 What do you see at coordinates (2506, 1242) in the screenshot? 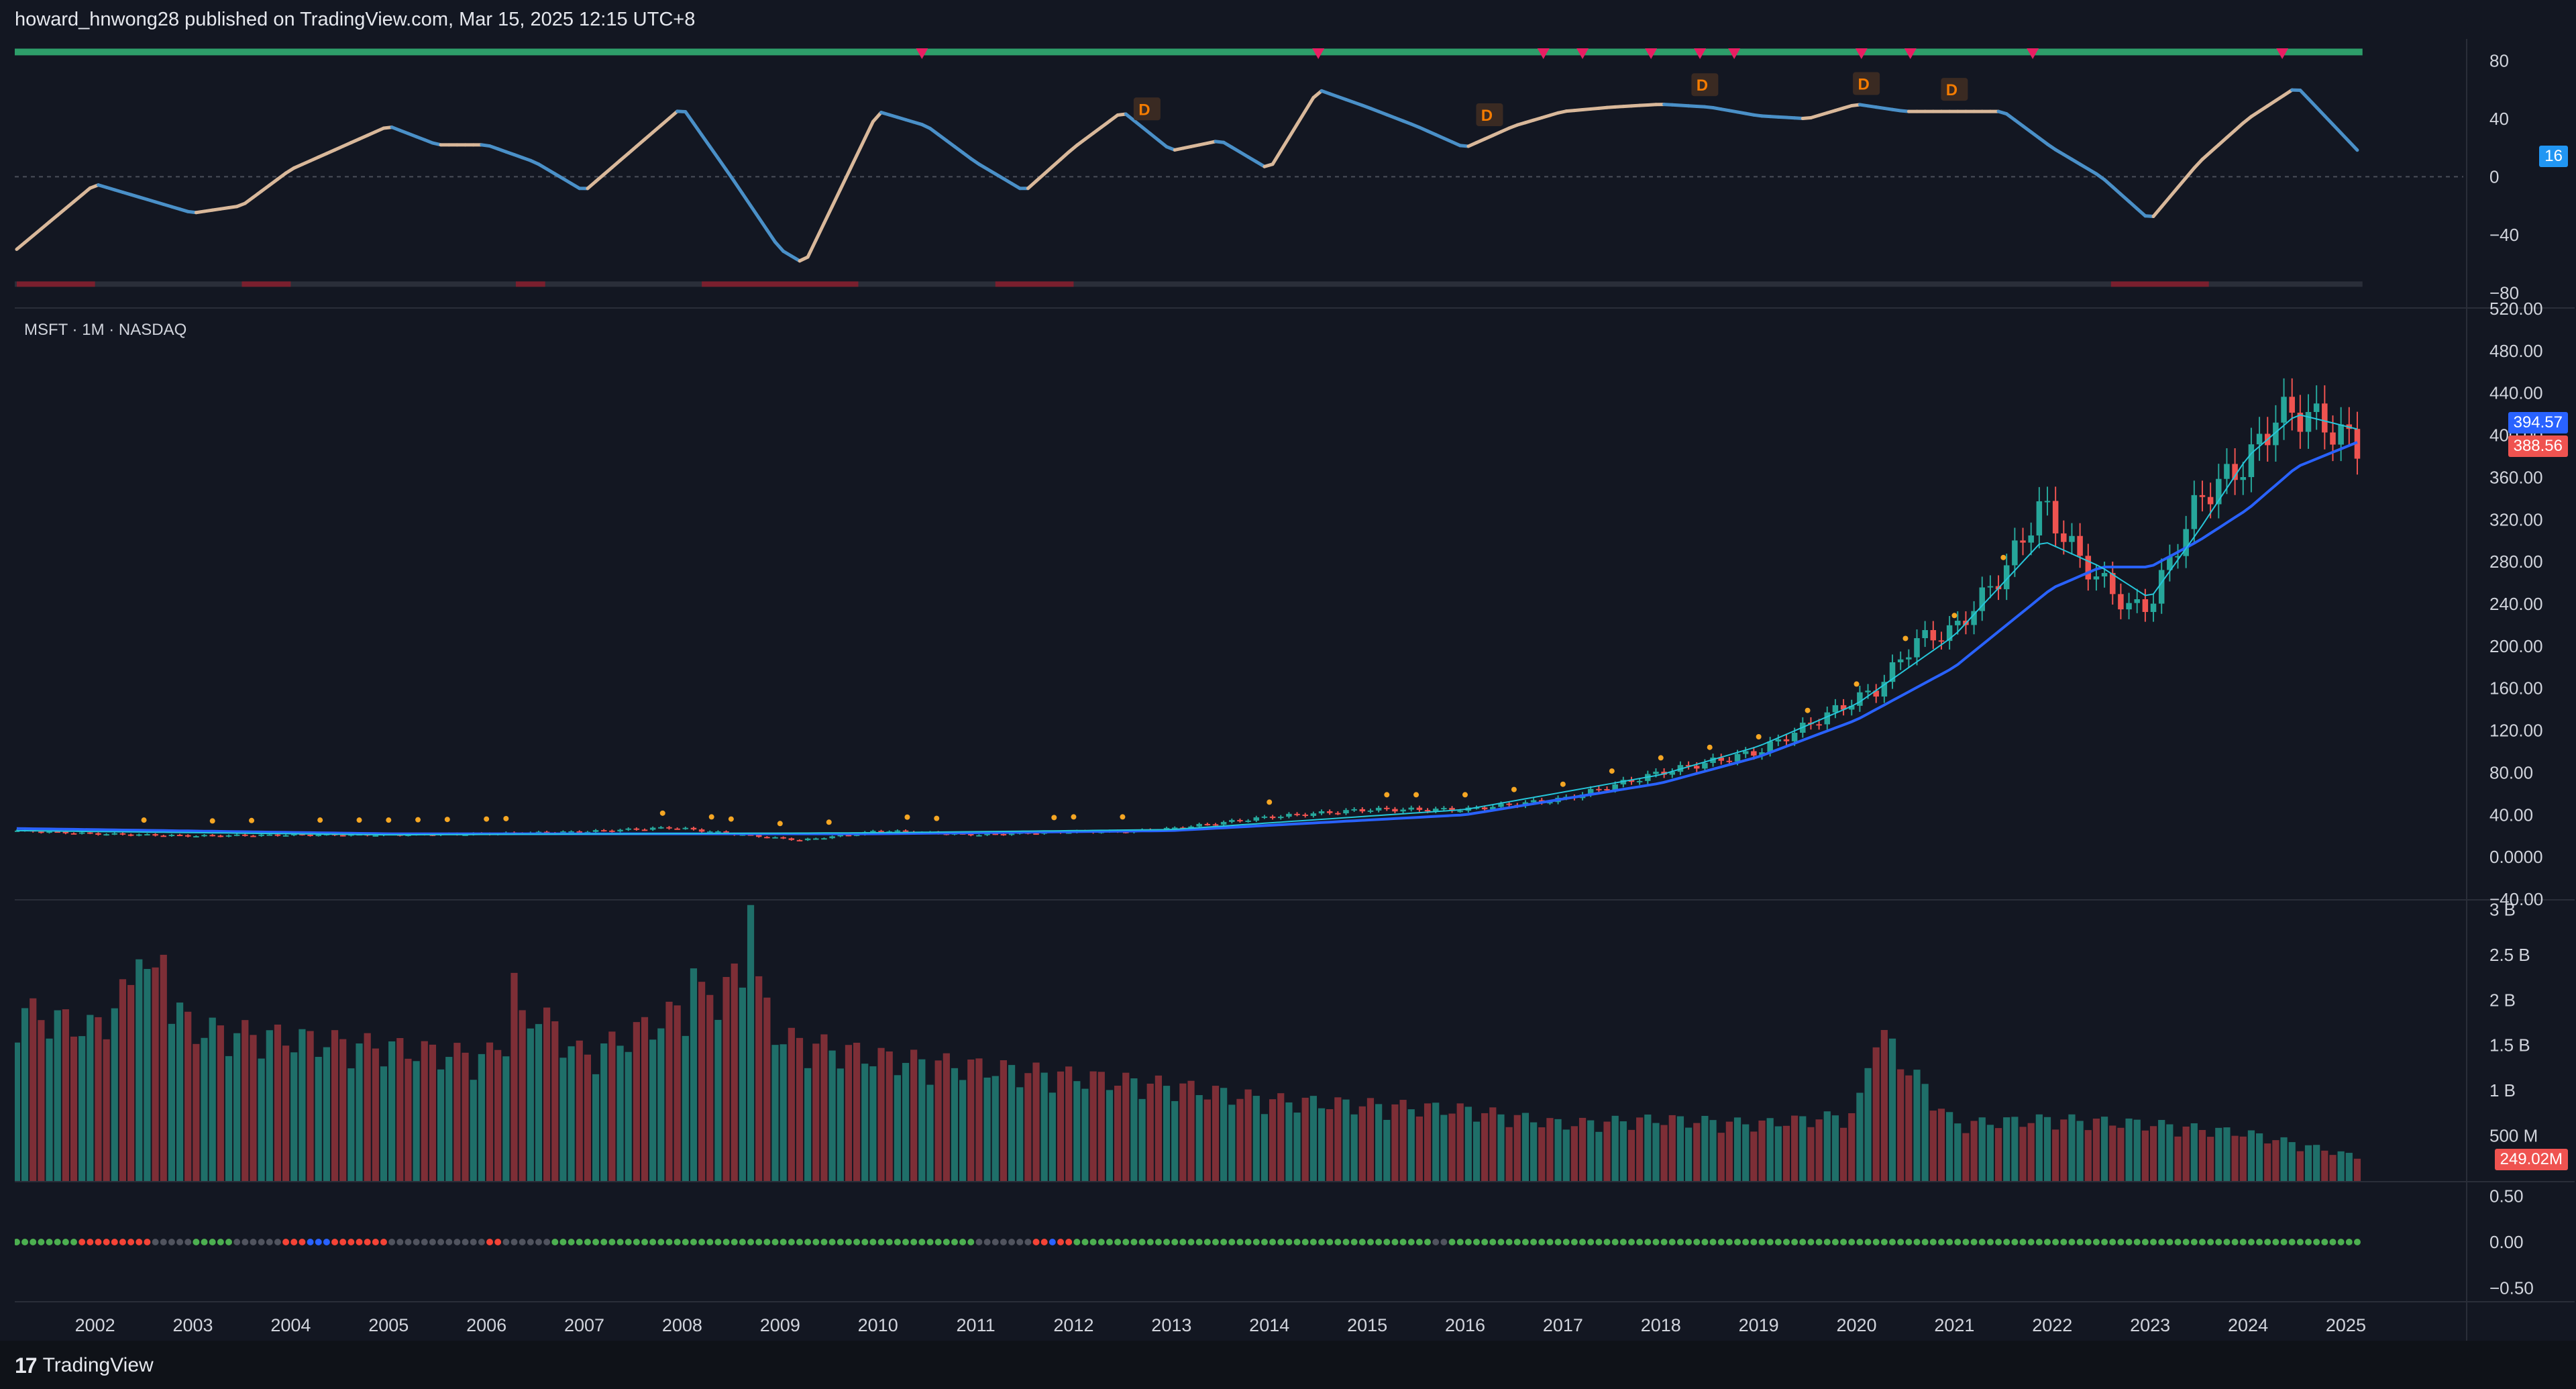
I see `dots-y-tick-label: 0.00` at bounding box center [2506, 1242].